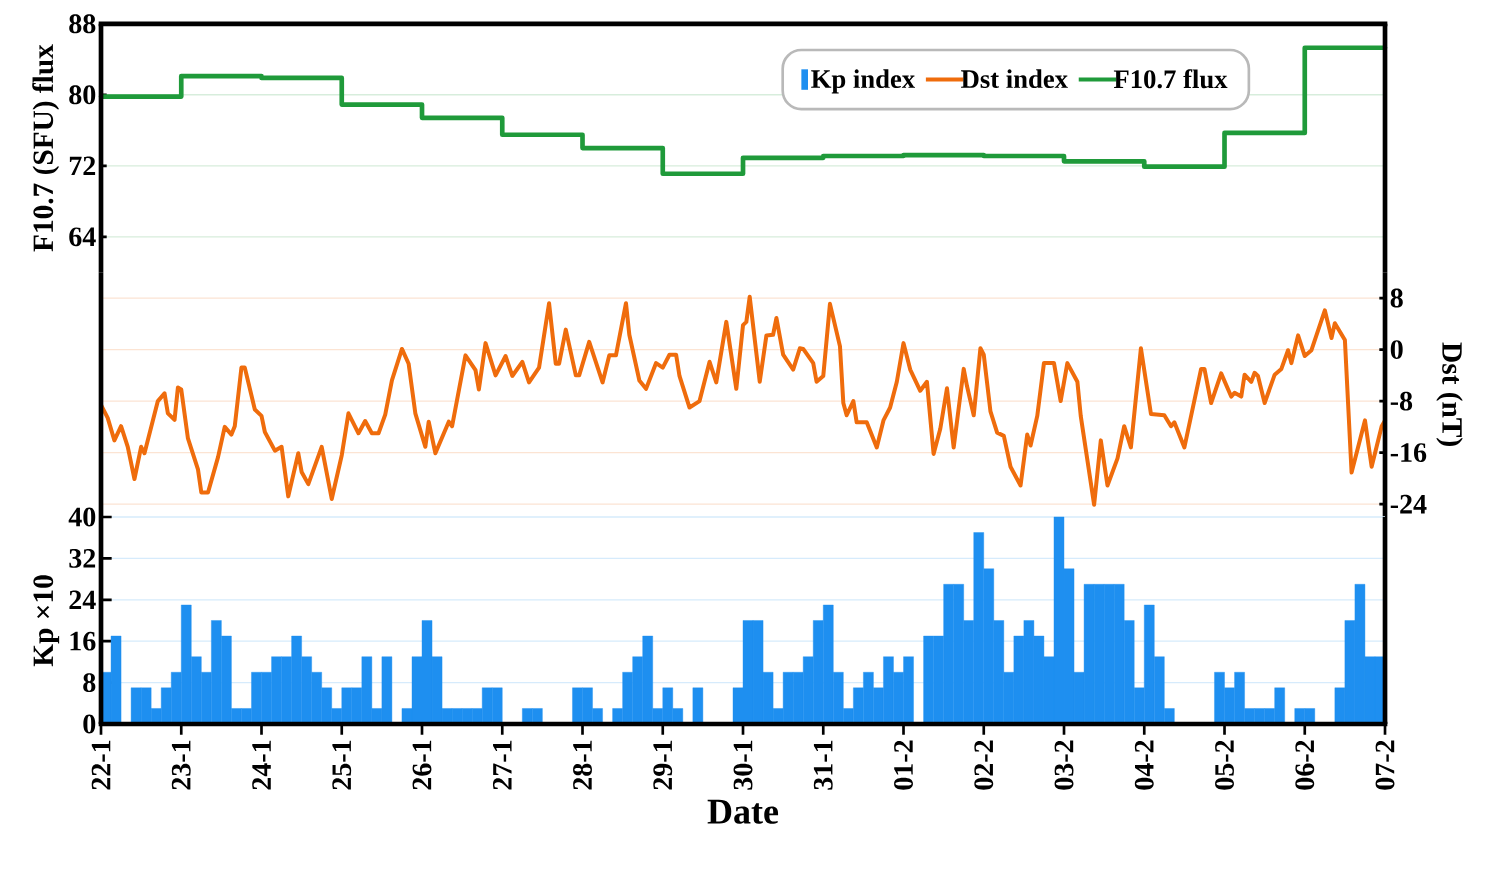 The width and height of the screenshot is (1505, 875). What do you see at coordinates (1401, 401) in the screenshot?
I see `y2-tick-label: -8` at bounding box center [1401, 401].